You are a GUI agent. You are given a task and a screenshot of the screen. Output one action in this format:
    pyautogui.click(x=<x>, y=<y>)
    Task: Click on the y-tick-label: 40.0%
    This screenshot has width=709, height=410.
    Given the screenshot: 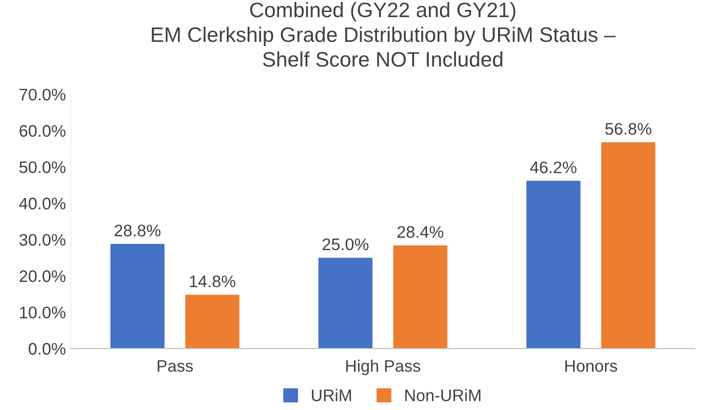 What is the action you would take?
    pyautogui.click(x=42, y=204)
    